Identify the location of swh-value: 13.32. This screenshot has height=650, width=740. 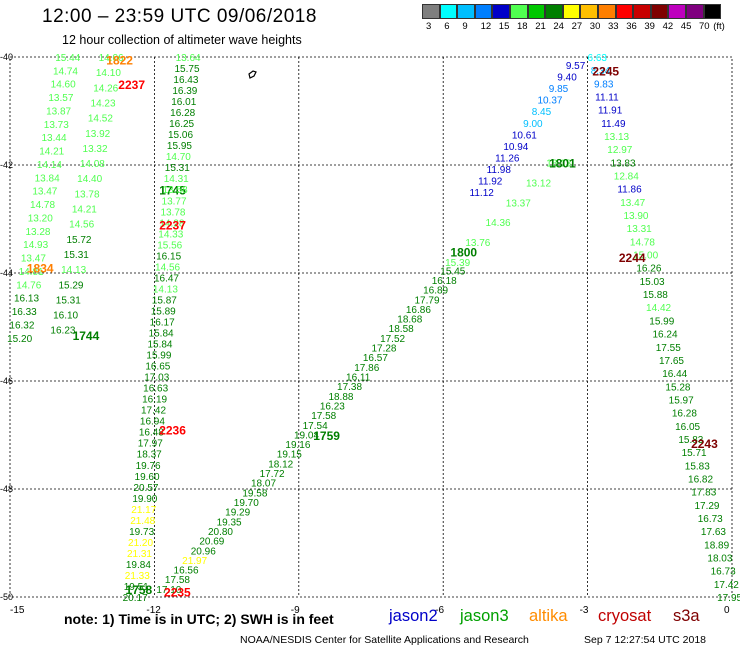
(95, 149).